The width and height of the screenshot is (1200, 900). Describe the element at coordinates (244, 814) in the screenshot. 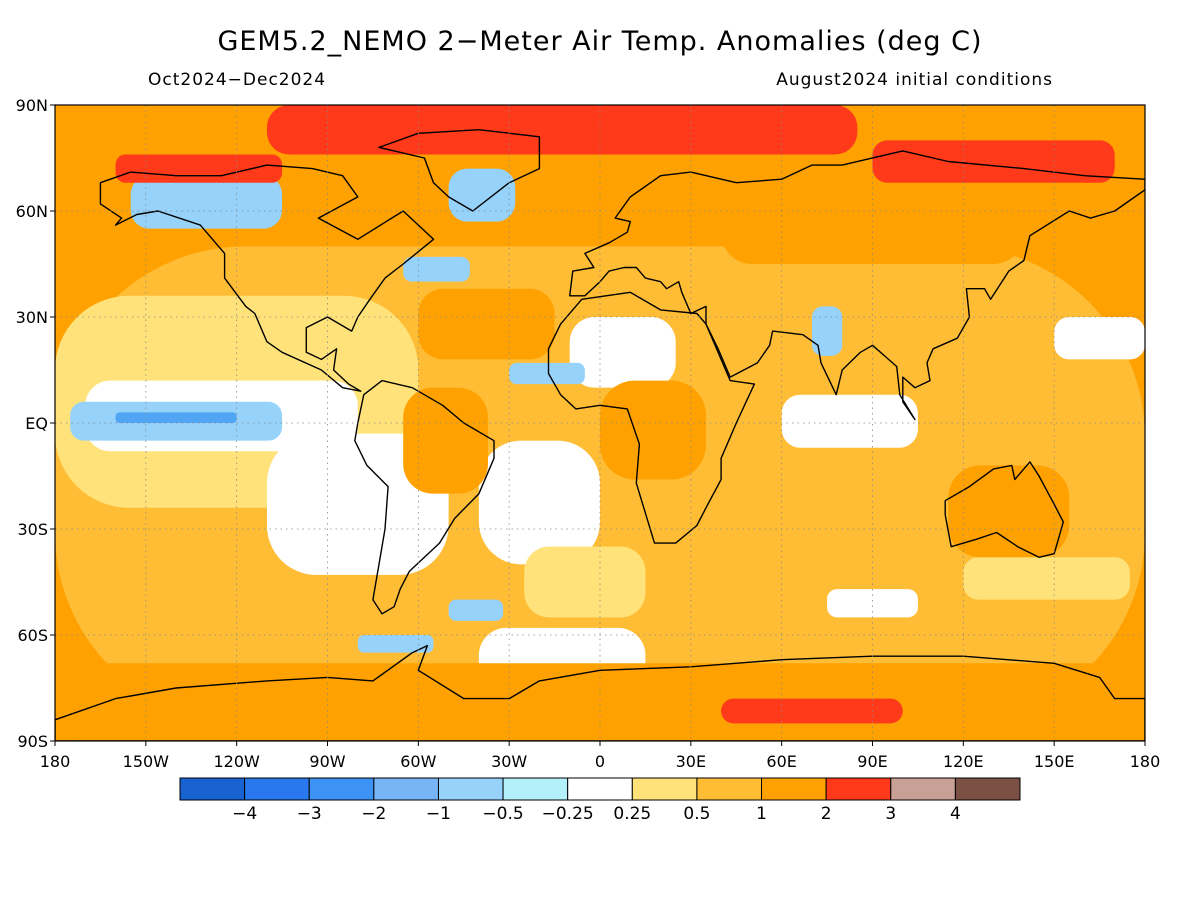

I see `colorbar-label: −4` at that location.